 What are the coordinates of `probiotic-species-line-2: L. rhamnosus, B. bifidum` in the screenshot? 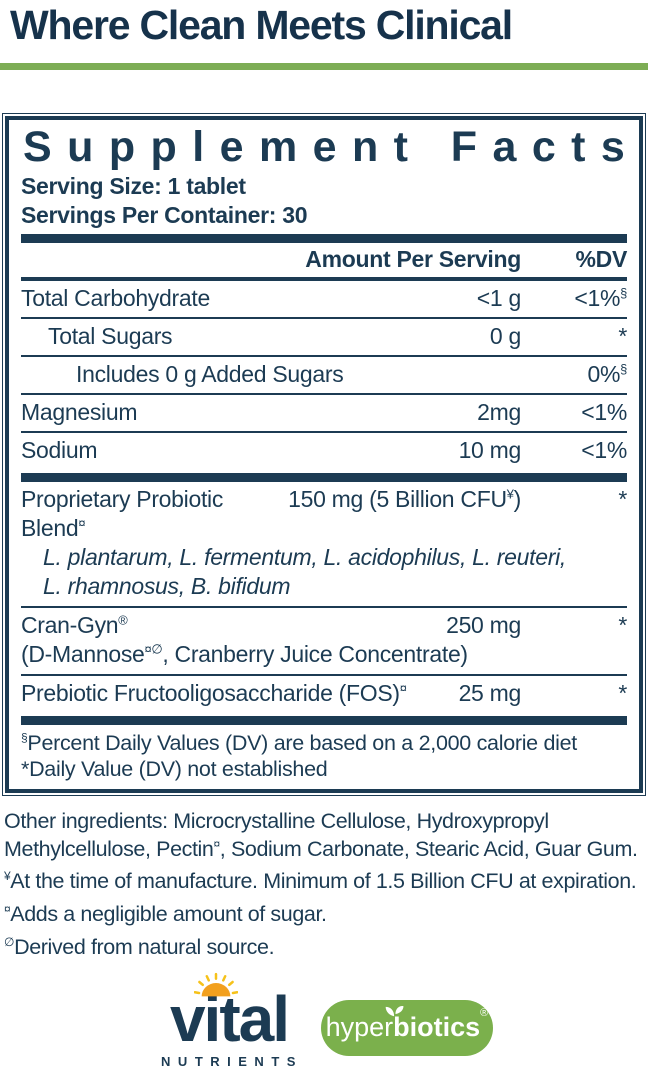 It's located at (167, 586).